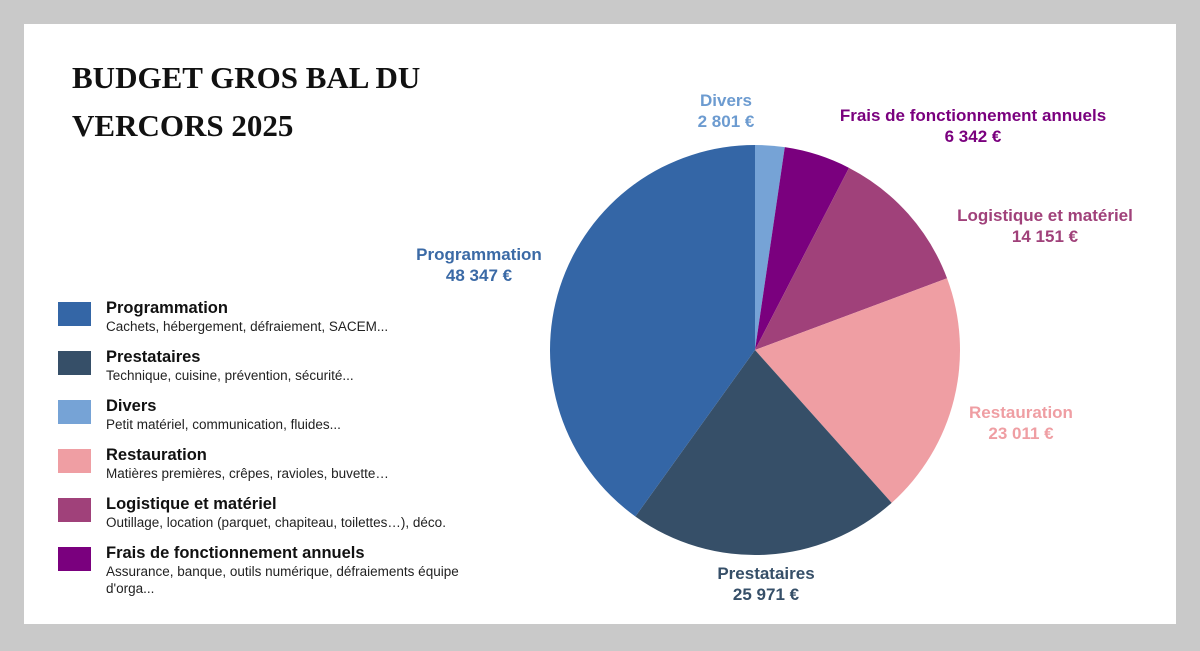  I want to click on legend-item-name: Frais de fonctionnement annuels, so click(235, 553).